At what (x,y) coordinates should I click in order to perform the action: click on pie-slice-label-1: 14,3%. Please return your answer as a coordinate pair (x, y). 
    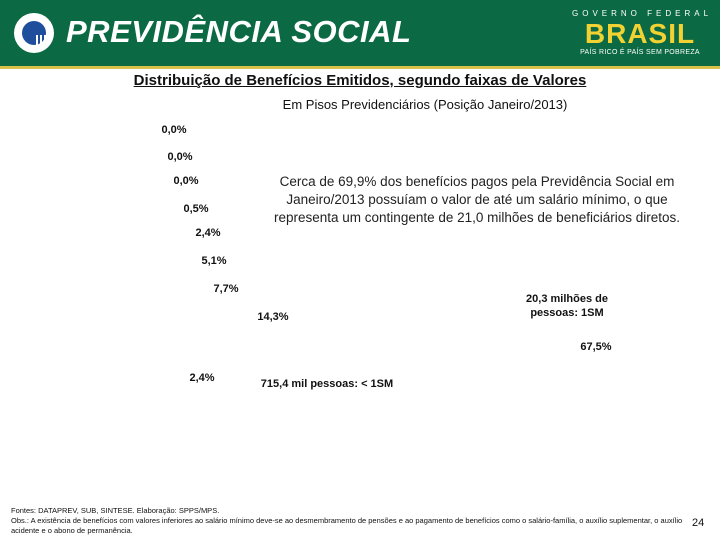
    Looking at the image, I should click on (272, 317).